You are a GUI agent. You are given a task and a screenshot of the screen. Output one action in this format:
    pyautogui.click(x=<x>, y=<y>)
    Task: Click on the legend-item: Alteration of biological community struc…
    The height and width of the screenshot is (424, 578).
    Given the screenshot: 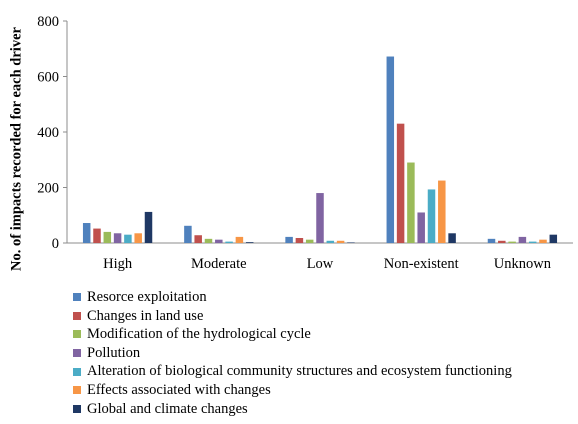 What is the action you would take?
    pyautogui.click(x=292, y=371)
    